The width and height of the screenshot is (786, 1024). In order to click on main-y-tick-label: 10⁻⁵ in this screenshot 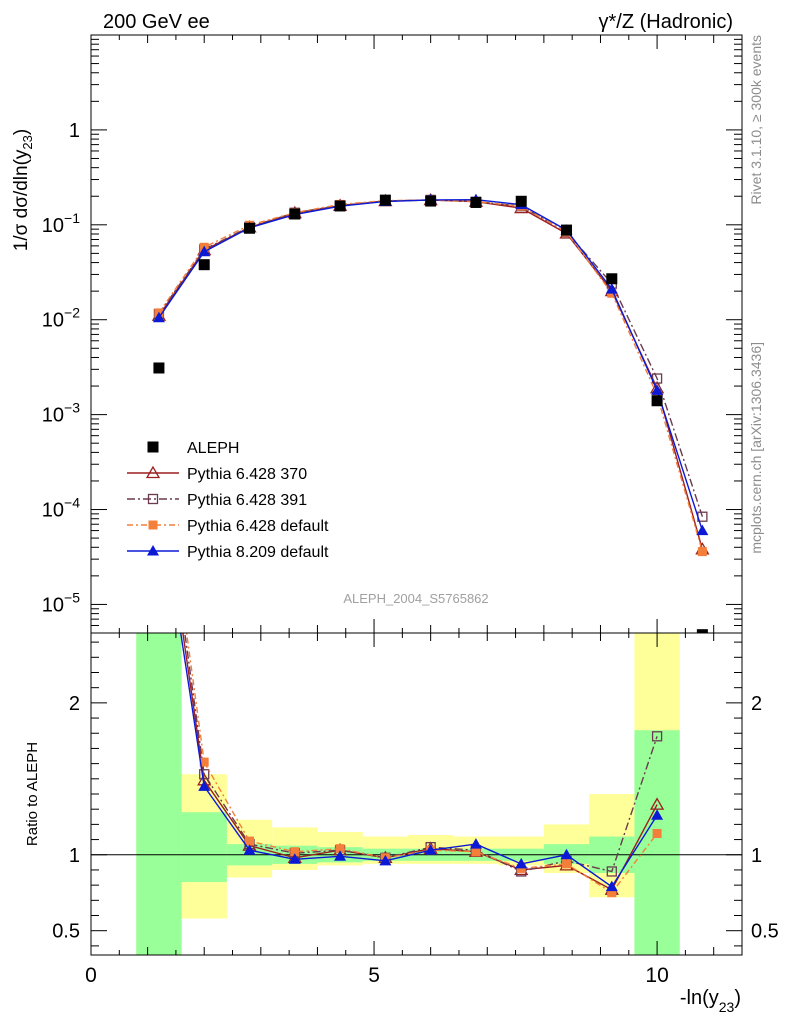, I will do `click(61, 602)`.